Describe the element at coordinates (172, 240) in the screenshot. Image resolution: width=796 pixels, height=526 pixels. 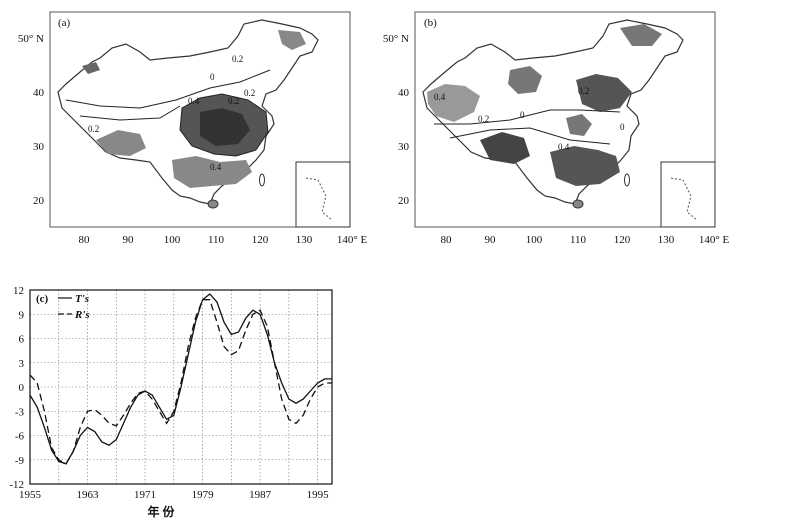
I see `map-a-lon-tick-100: 100` at that location.